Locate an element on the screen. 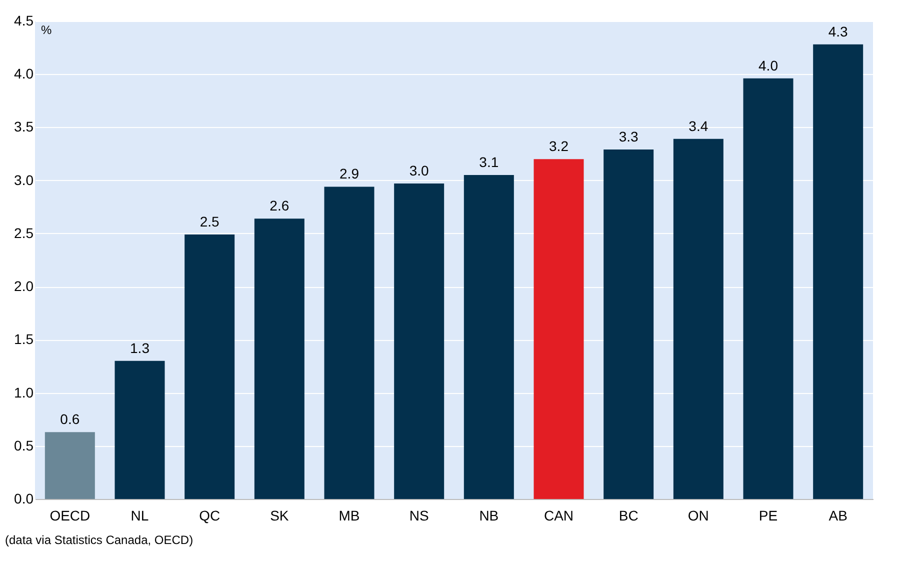  text: (data via Statistics Canada, OECD) is located at coordinates (99, 540).